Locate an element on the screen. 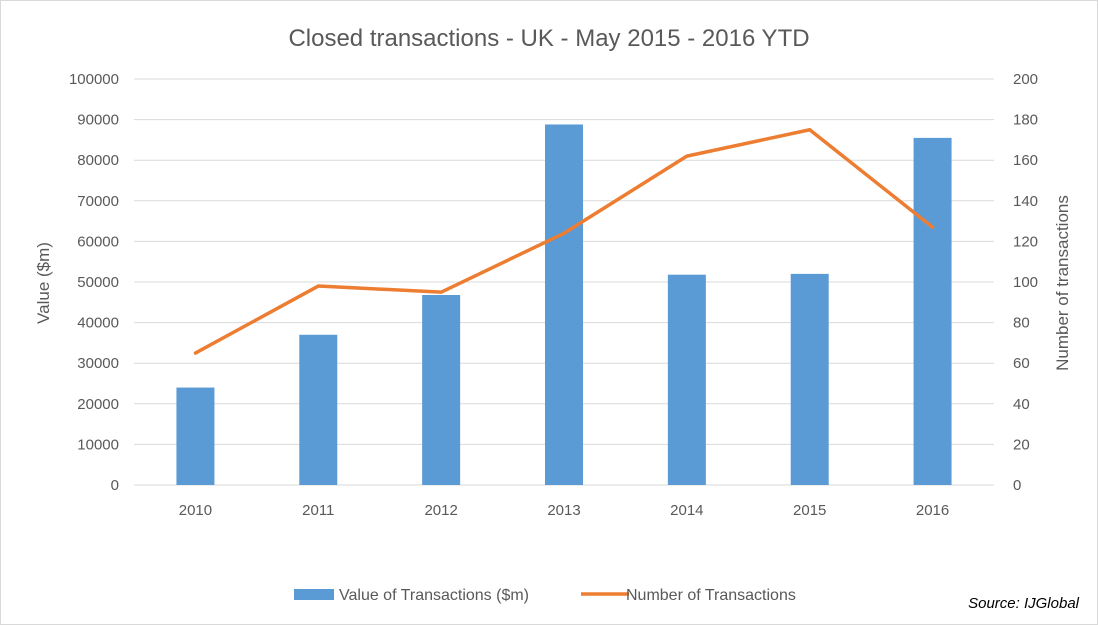  legend-label-line: Number of Transactions is located at coordinates (711, 595).